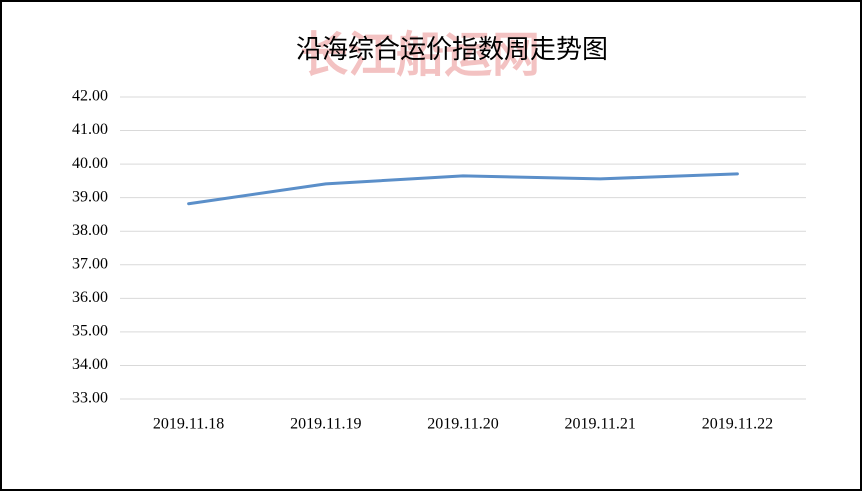  Describe the element at coordinates (452, 49) in the screenshot. I see `chart-title: 沿海综合运价指数周走势图` at that location.